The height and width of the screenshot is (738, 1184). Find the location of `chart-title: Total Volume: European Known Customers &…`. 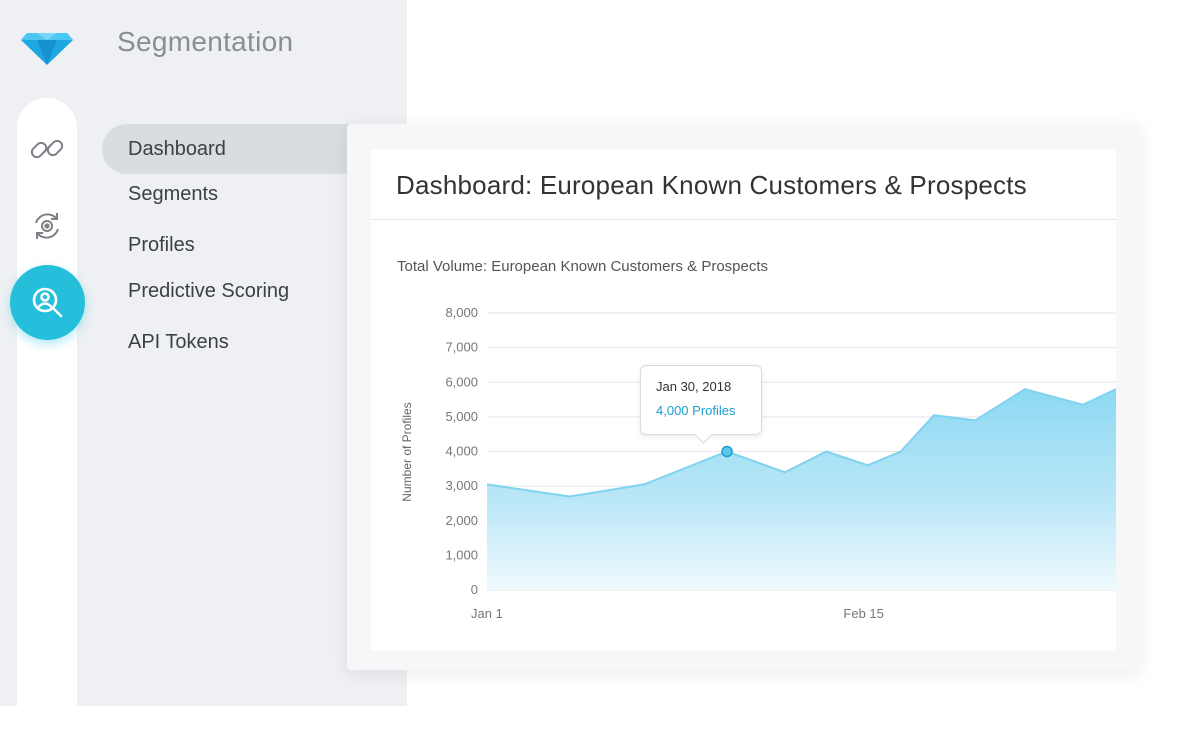

chart-title: Total Volume: European Known Customers &… is located at coordinates (583, 266).